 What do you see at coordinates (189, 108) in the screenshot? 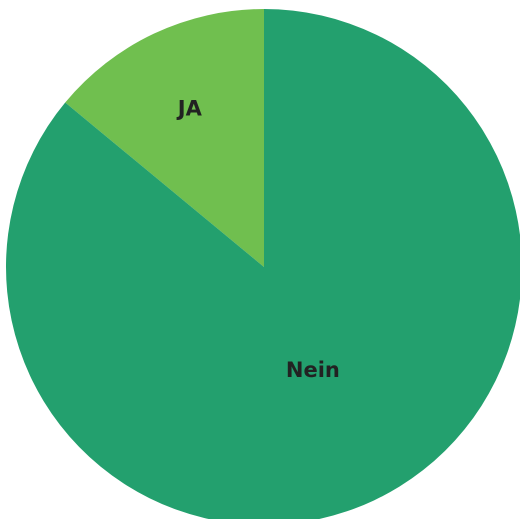
I see `slice-label: JA` at bounding box center [189, 108].